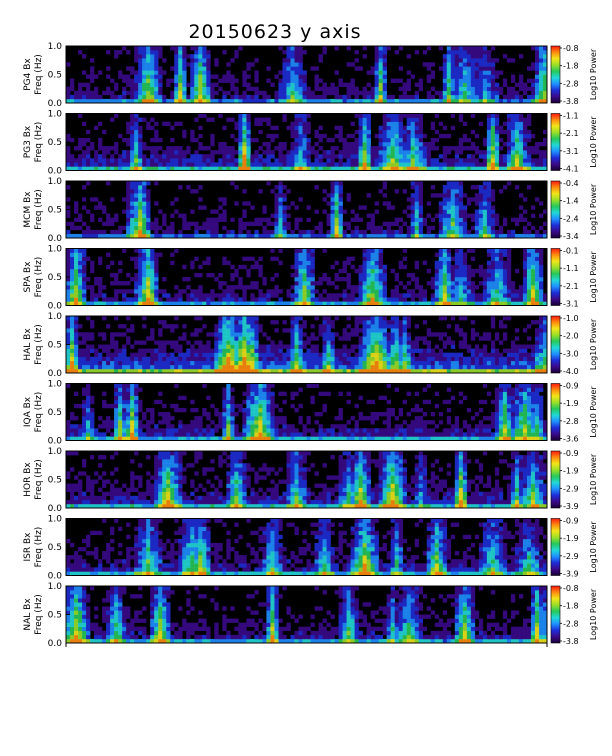 Image resolution: width=612 pixels, height=756 pixels. Describe the element at coordinates (571, 506) in the screenshot. I see `colorbar-tick-label: -3.9` at that location.